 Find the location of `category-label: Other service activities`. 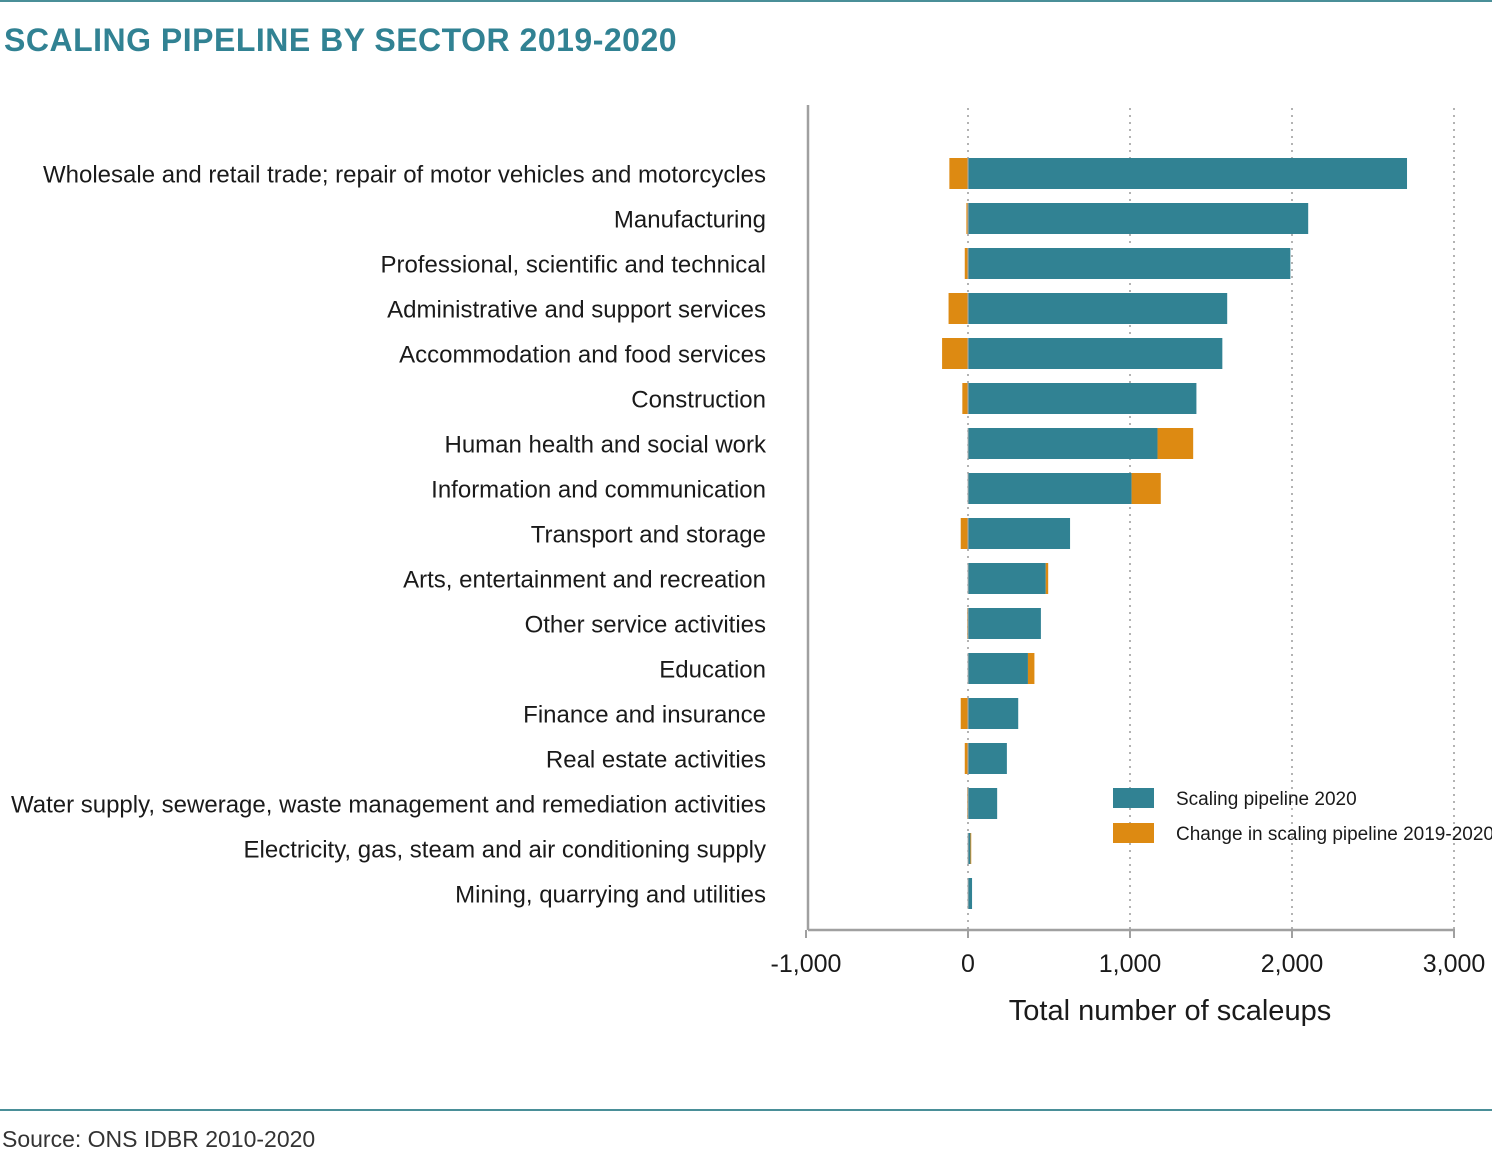

category-label: Other service activities is located at coordinates (645, 625).